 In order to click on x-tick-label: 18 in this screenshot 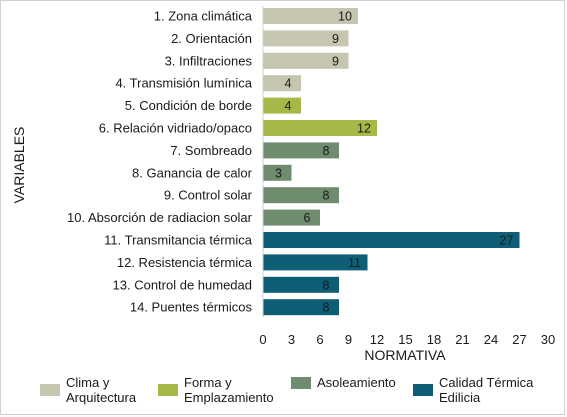, I will do `click(434, 339)`.